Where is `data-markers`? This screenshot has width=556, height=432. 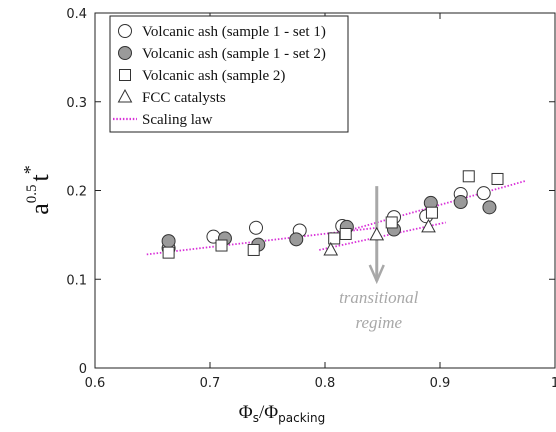
data-markers is located at coordinates (332, 214).